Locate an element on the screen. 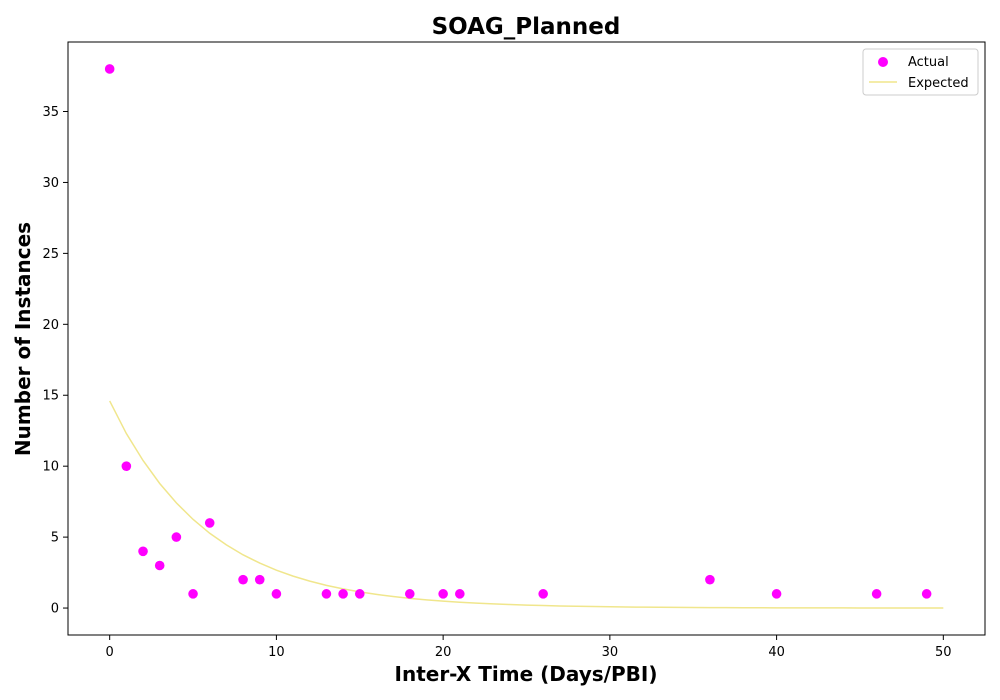 Image resolution: width=1000 pixels, height=700 pixels. legend-label-expected: Expected is located at coordinates (938, 83).